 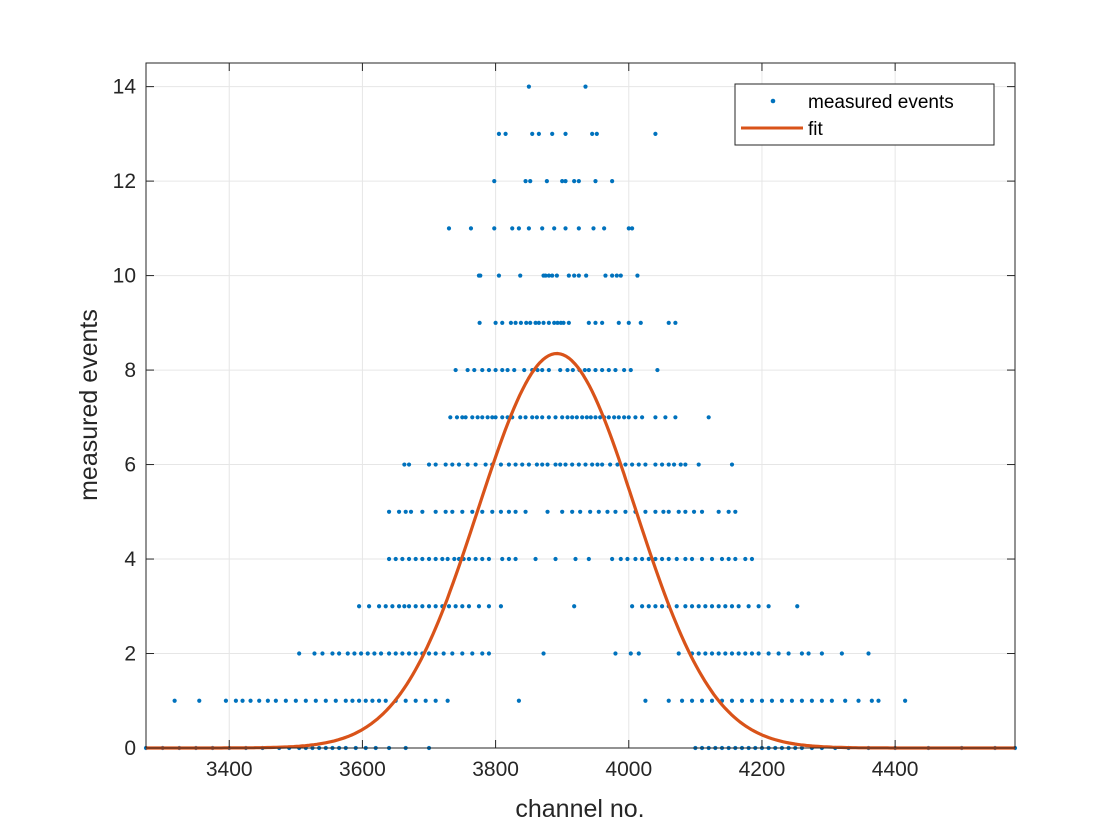 What do you see at coordinates (762, 769) in the screenshot?
I see `x-tick-label: 4200` at bounding box center [762, 769].